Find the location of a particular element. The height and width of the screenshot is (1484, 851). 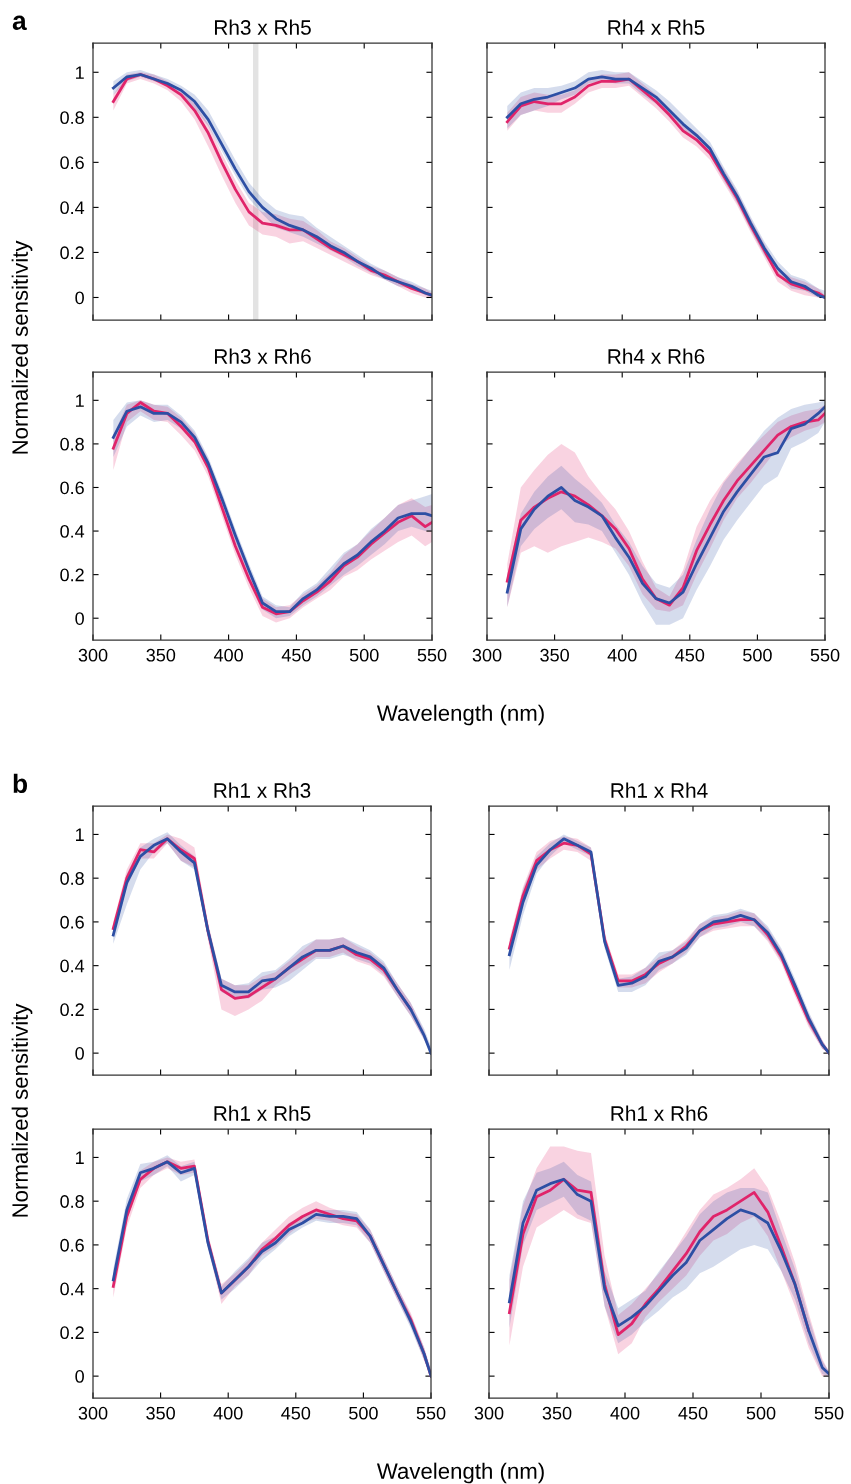

text: a is located at coordinates (19, 23).